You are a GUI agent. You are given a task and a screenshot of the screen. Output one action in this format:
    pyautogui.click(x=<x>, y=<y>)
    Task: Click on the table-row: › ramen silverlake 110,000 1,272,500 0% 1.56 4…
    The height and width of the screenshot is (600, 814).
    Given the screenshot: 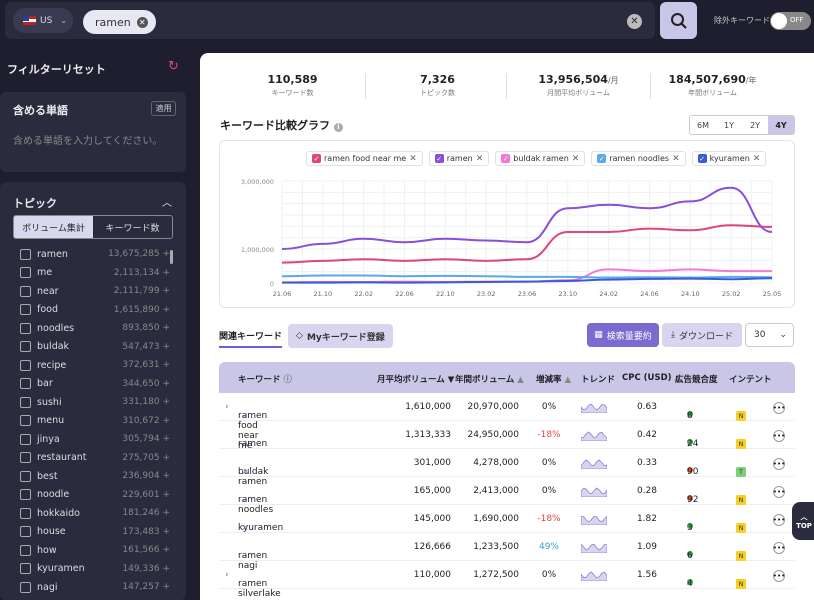 What is the action you would take?
    pyautogui.click(x=507, y=580)
    